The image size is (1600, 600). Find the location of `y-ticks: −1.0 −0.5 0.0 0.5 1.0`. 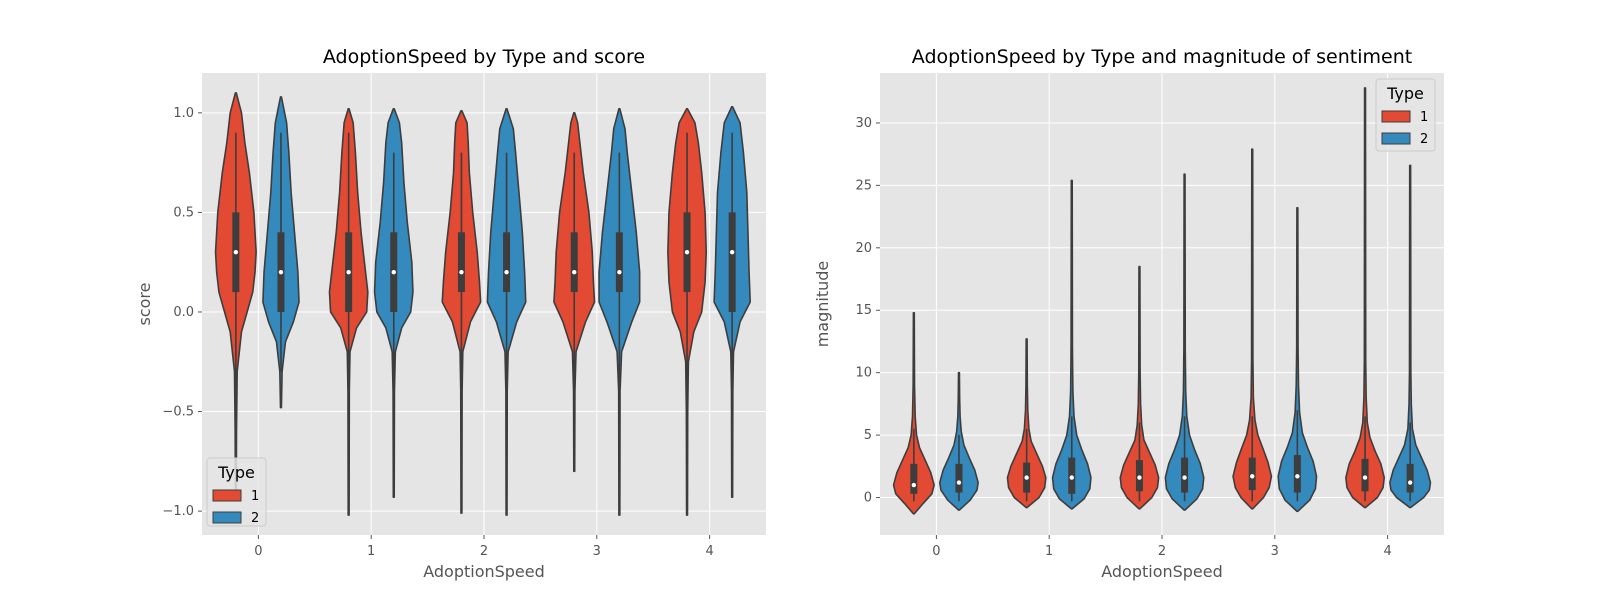

y-ticks: −1.0 −0.5 0.0 0.5 1.0 is located at coordinates (182, 312).